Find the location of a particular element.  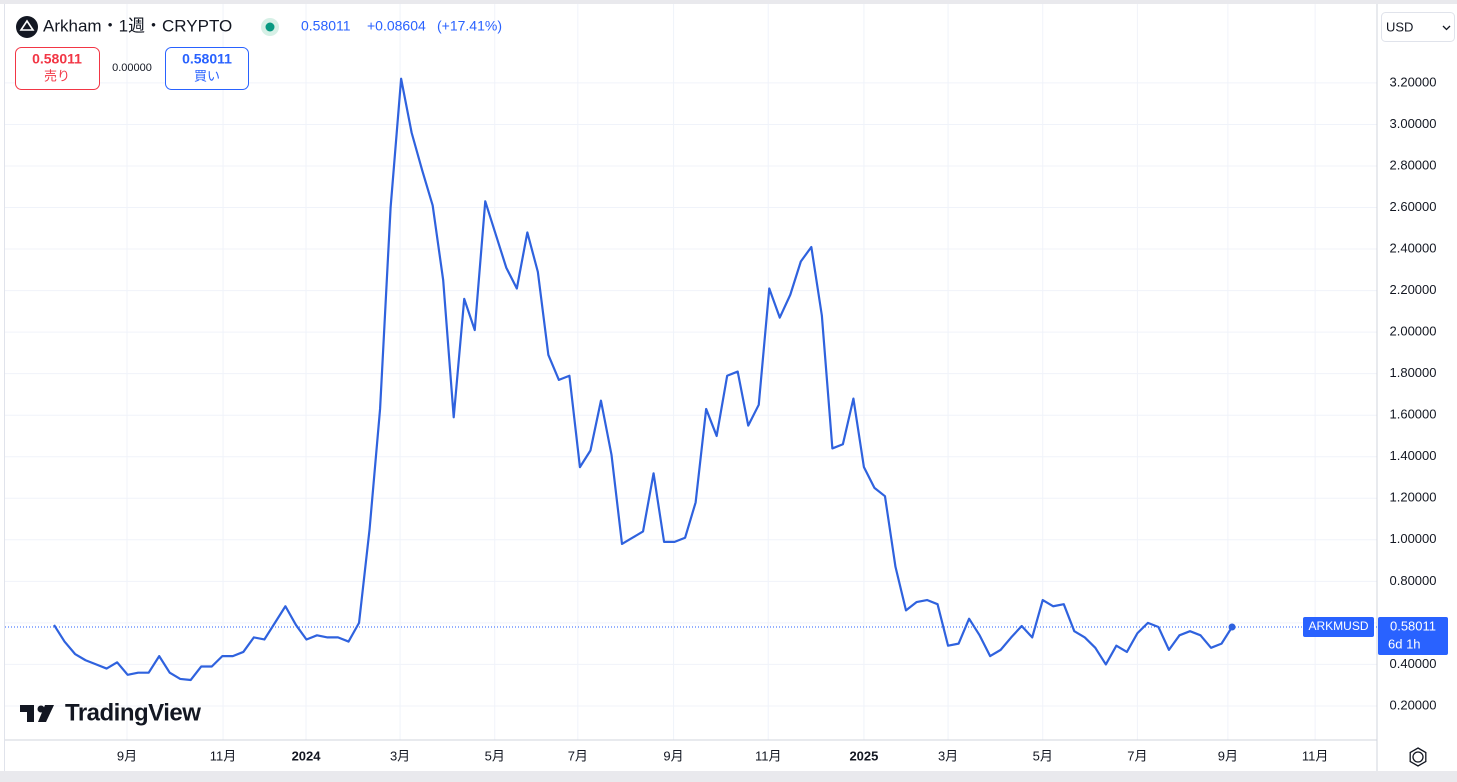

y-tick-label: 0.40000 is located at coordinates (1413, 663).